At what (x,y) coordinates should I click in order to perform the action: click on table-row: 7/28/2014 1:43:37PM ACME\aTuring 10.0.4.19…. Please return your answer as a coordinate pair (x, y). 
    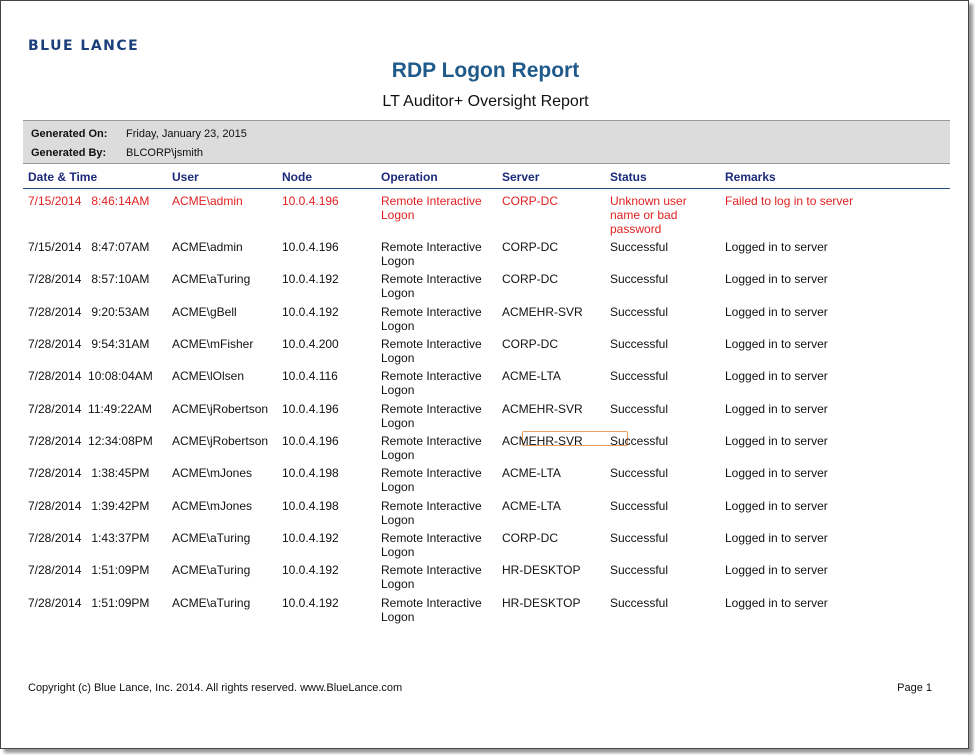
    Looking at the image, I should click on (486, 547).